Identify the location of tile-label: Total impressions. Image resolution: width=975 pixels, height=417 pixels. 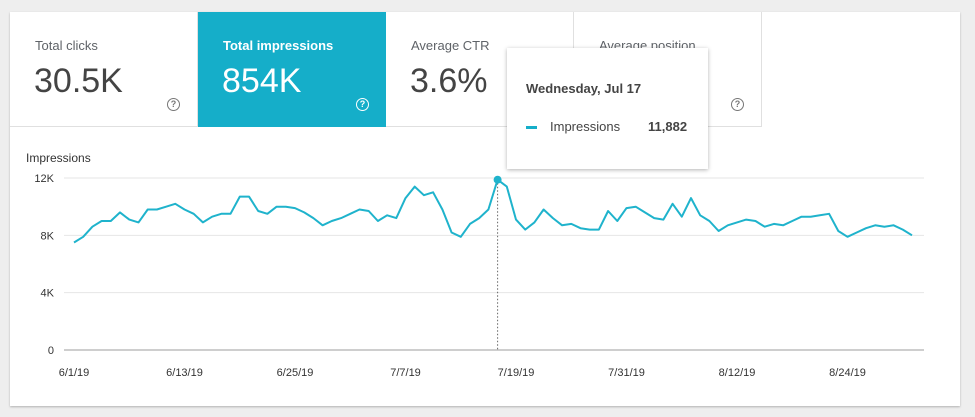
(278, 45).